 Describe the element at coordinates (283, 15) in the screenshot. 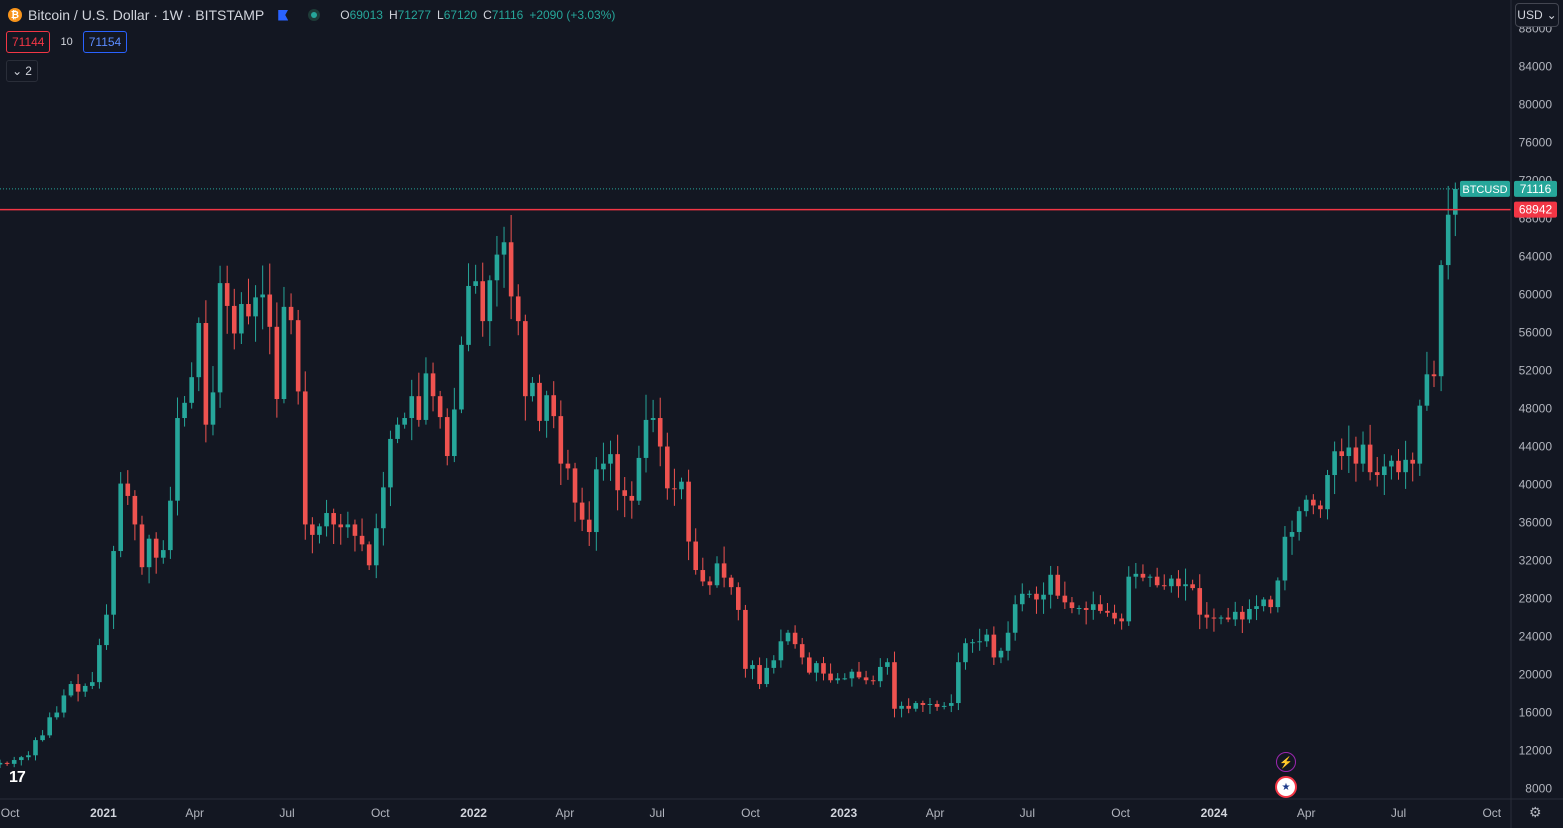

I see `flag-icon` at that location.